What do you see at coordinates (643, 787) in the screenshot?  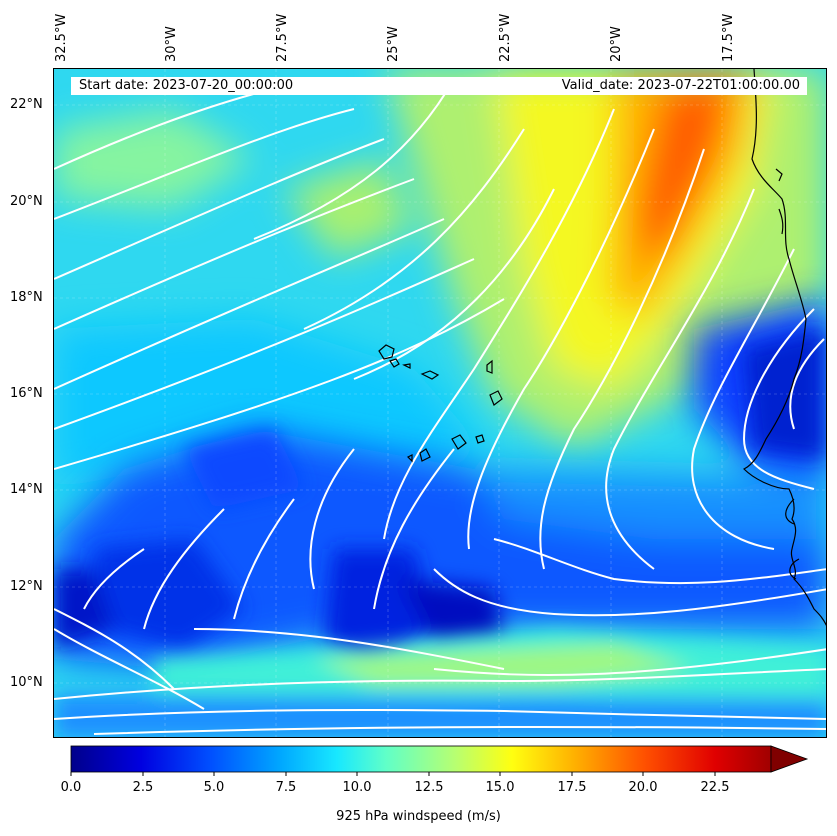 I see `colorbar-tick-label: 20.0` at bounding box center [643, 787].